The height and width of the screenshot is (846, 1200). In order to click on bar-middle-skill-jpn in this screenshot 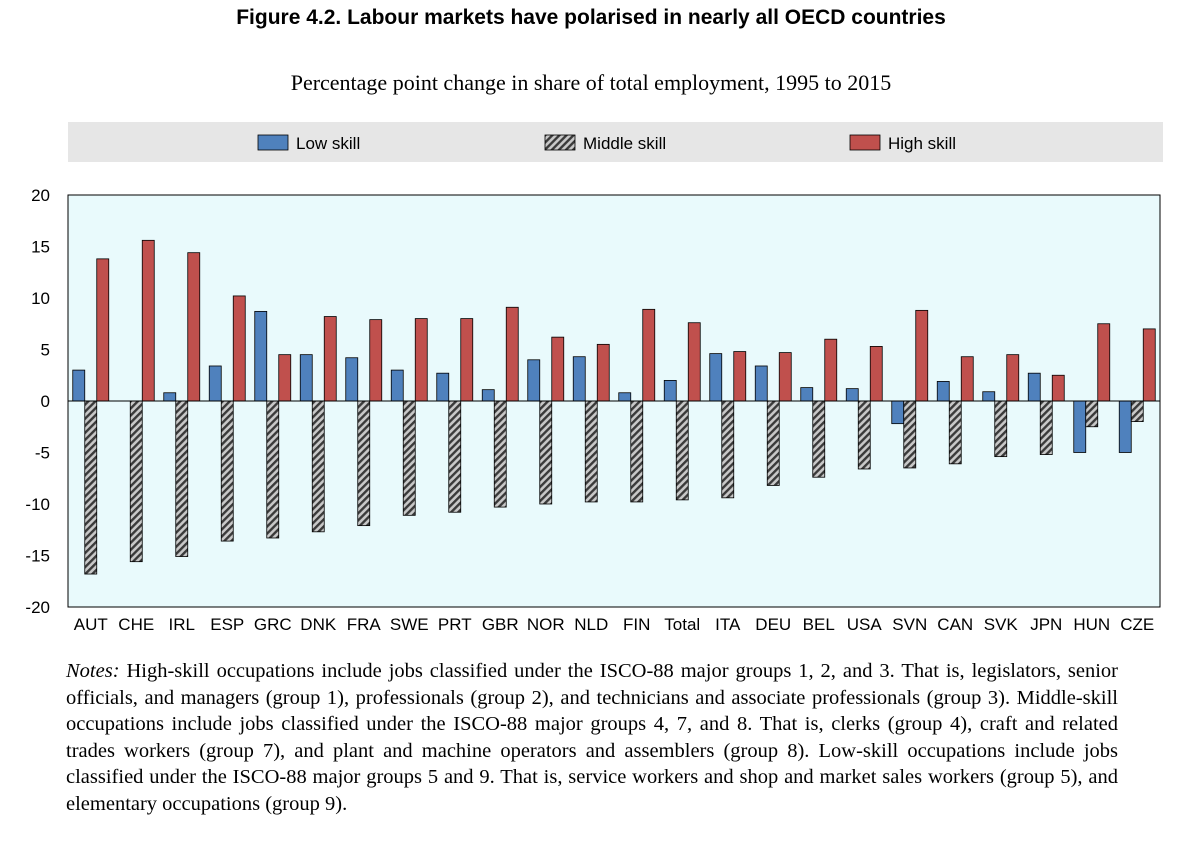, I will do `click(1046, 427)`.